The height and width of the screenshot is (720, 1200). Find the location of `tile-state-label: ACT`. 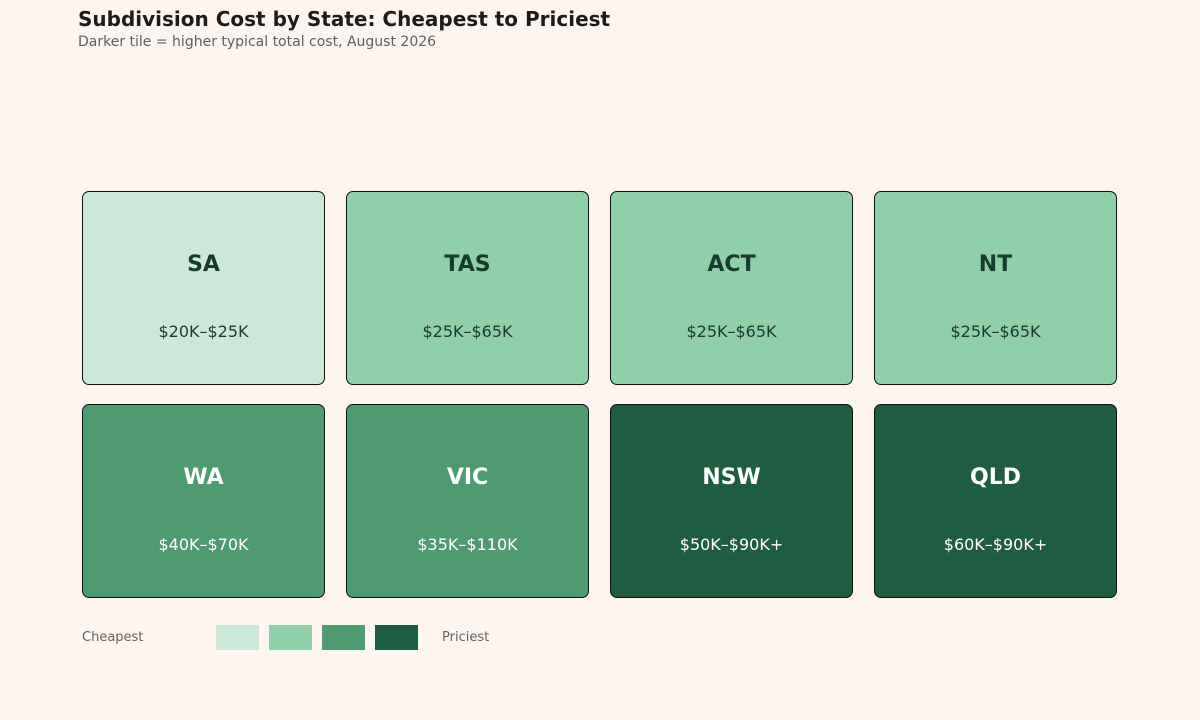

tile-state-label: ACT is located at coordinates (731, 264).